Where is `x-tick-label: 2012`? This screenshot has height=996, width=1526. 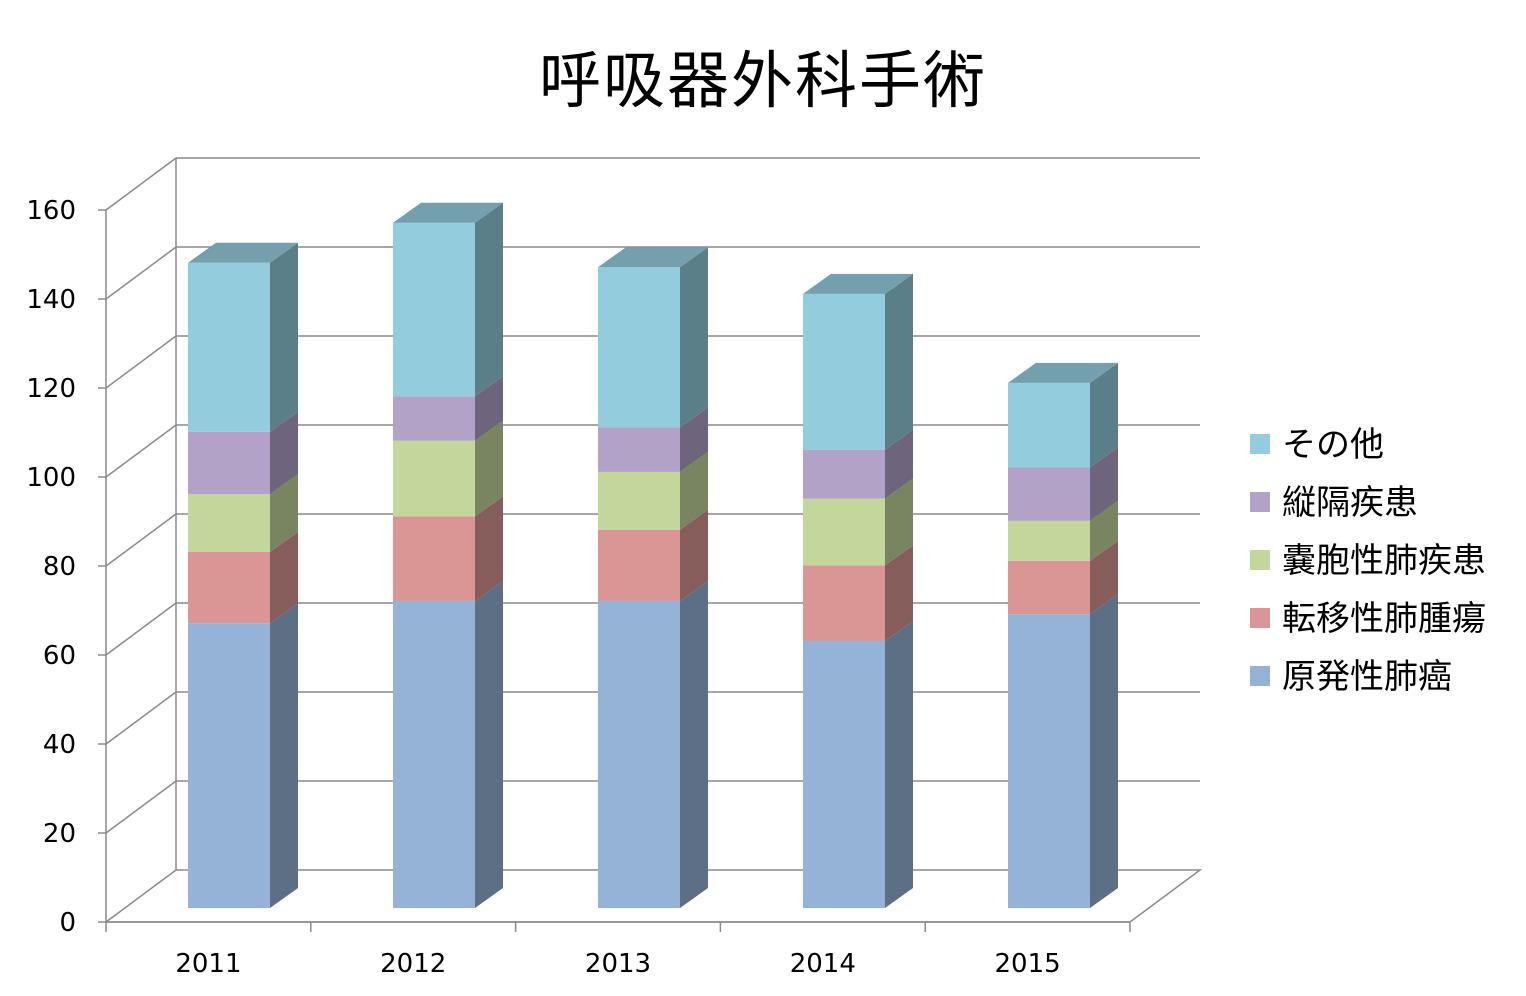
x-tick-label: 2012 is located at coordinates (413, 964).